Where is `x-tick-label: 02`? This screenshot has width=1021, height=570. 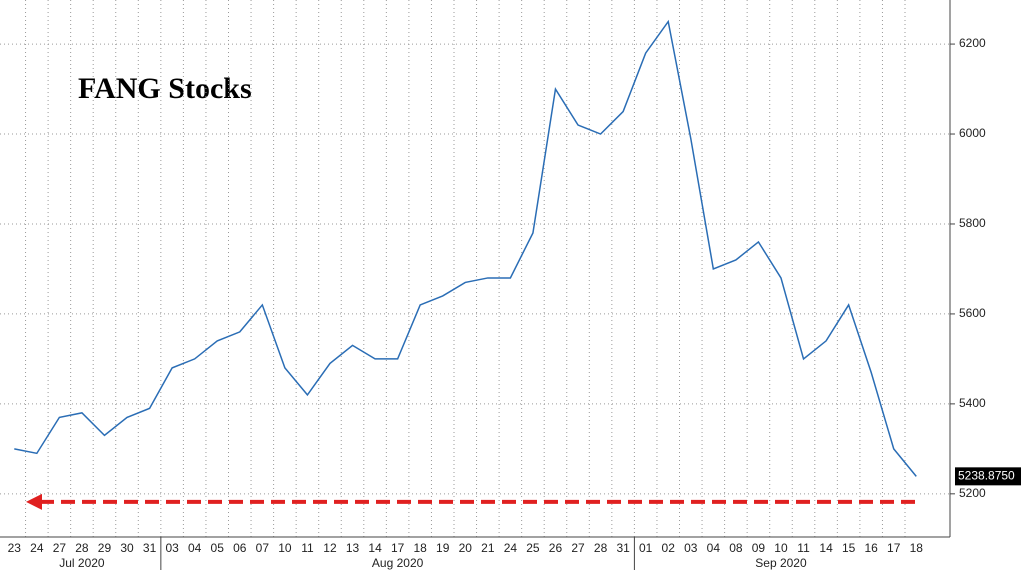
x-tick-label: 02 is located at coordinates (669, 548).